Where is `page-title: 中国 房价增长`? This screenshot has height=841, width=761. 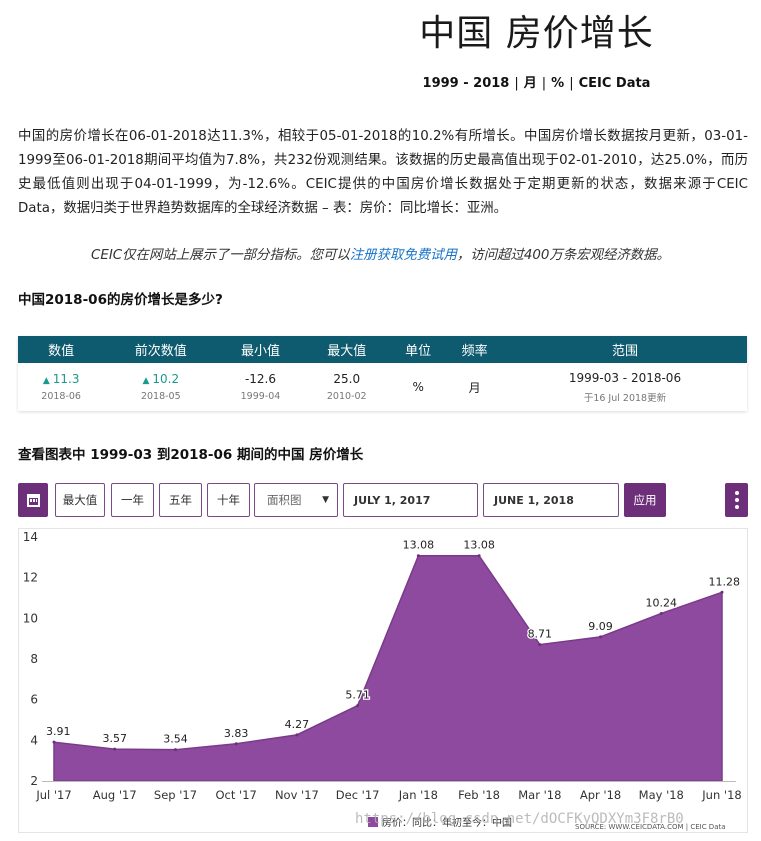 page-title: 中国 房价增长 is located at coordinates (536, 33).